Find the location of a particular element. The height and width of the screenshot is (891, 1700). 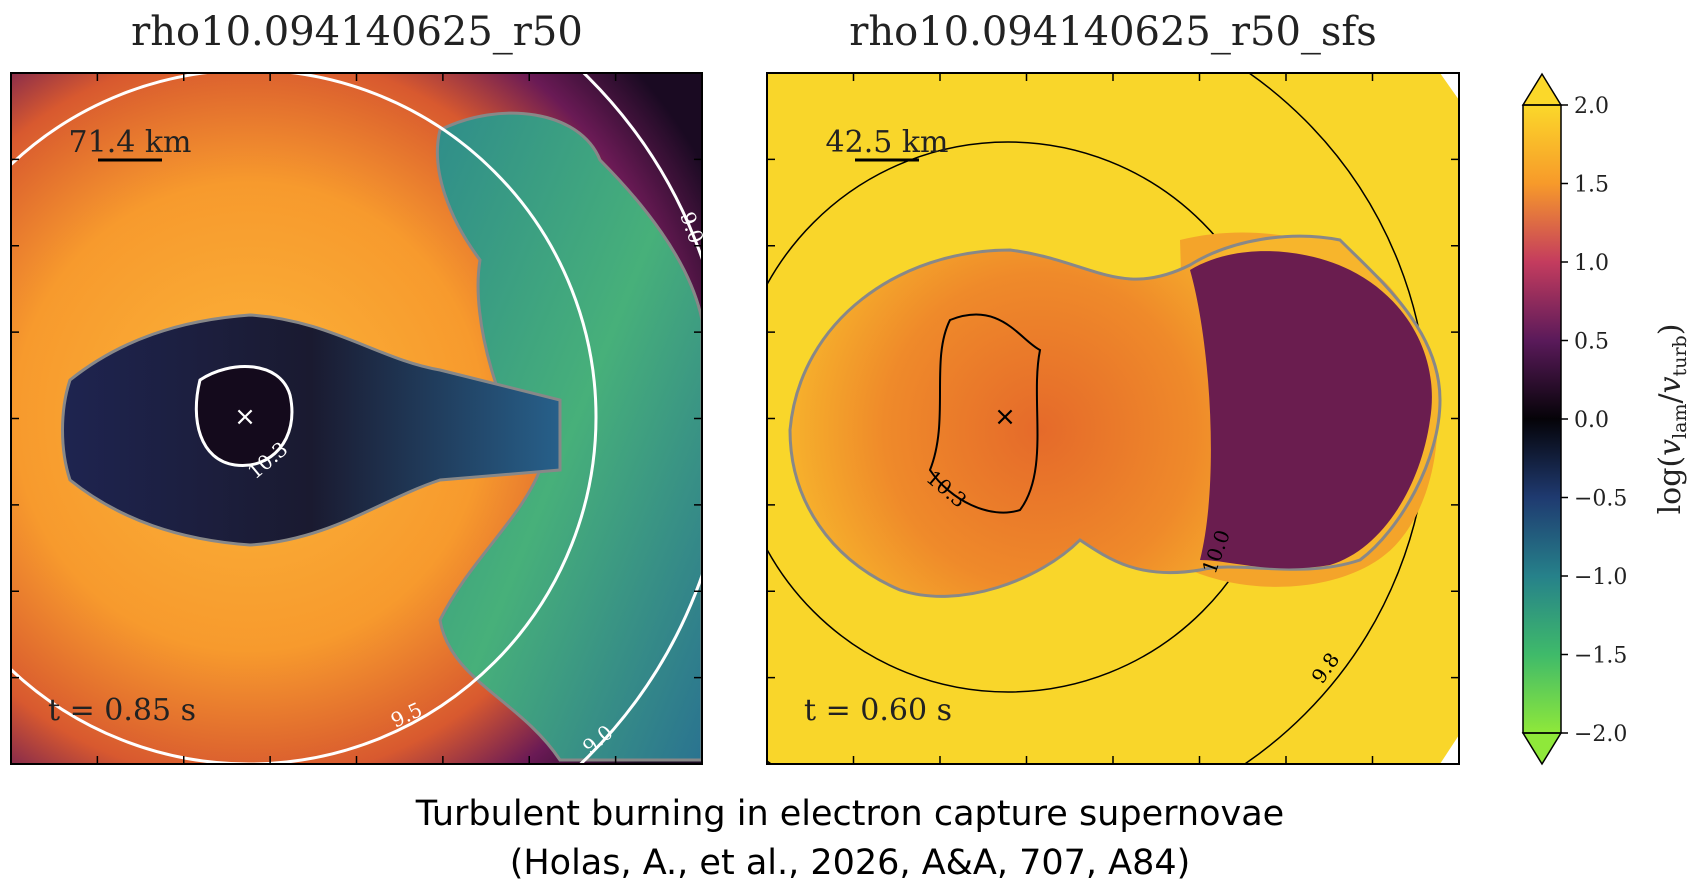

colorbar-tick-label: −0.5 is located at coordinates (1600, 499).